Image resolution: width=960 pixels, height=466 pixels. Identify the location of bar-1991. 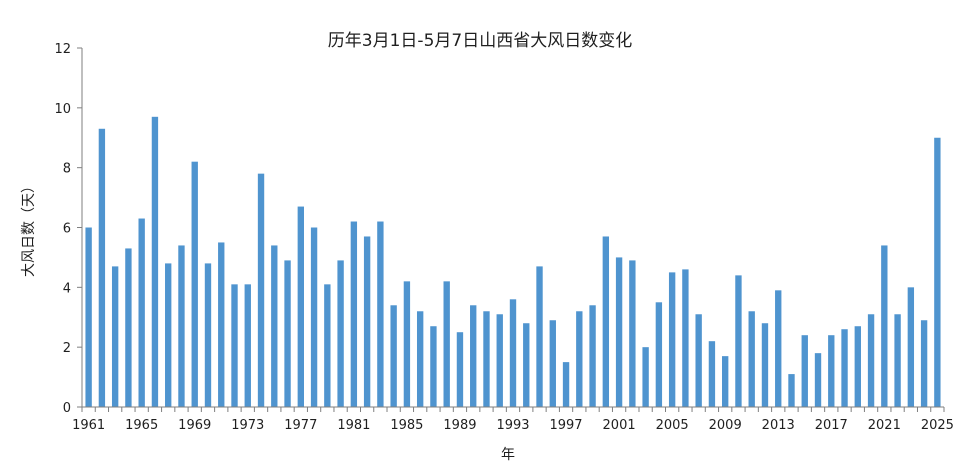
(486, 359).